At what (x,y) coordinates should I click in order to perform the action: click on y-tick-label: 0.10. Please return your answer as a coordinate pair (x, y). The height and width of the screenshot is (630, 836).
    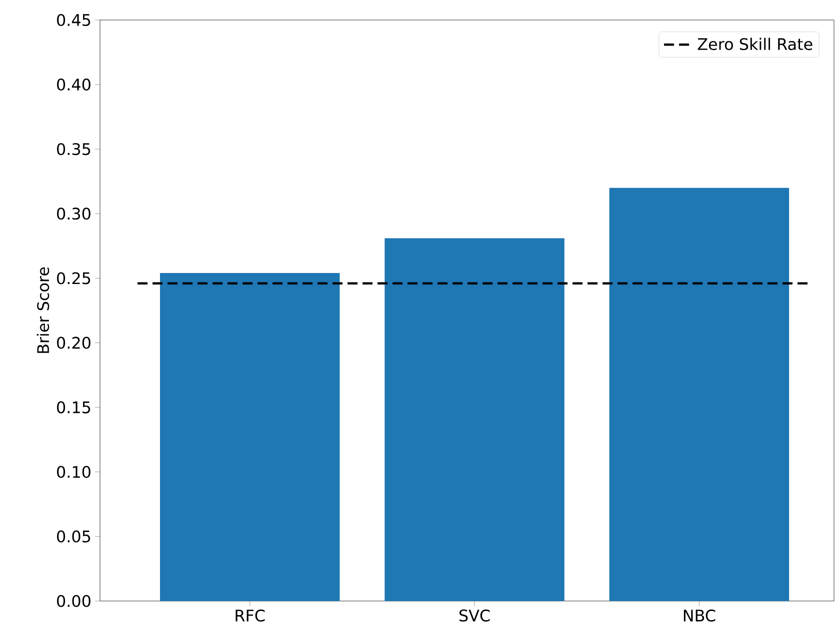
    Looking at the image, I should click on (73, 472).